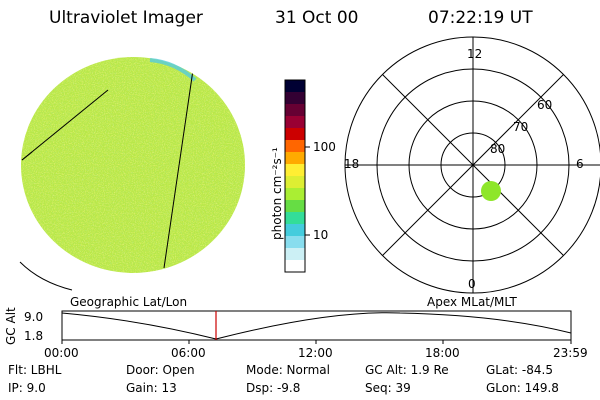 Image resolution: width=600 pixels, height=400 pixels. Describe the element at coordinates (407, 370) in the screenshot. I see `gc-altitude-info: GC Alt: 1.9 Re` at that location.